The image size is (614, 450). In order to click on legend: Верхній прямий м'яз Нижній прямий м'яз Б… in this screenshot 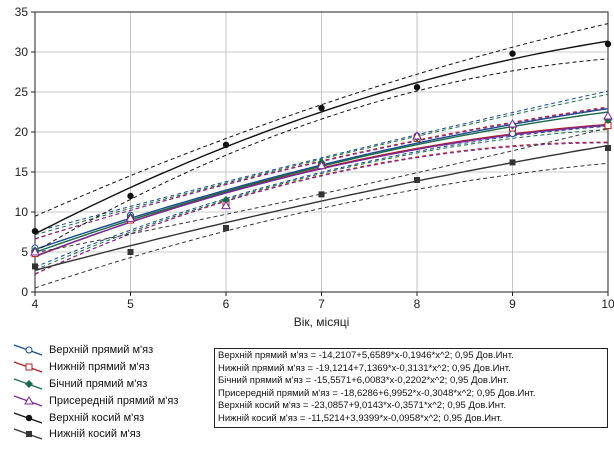, I will do `click(110, 392)`.